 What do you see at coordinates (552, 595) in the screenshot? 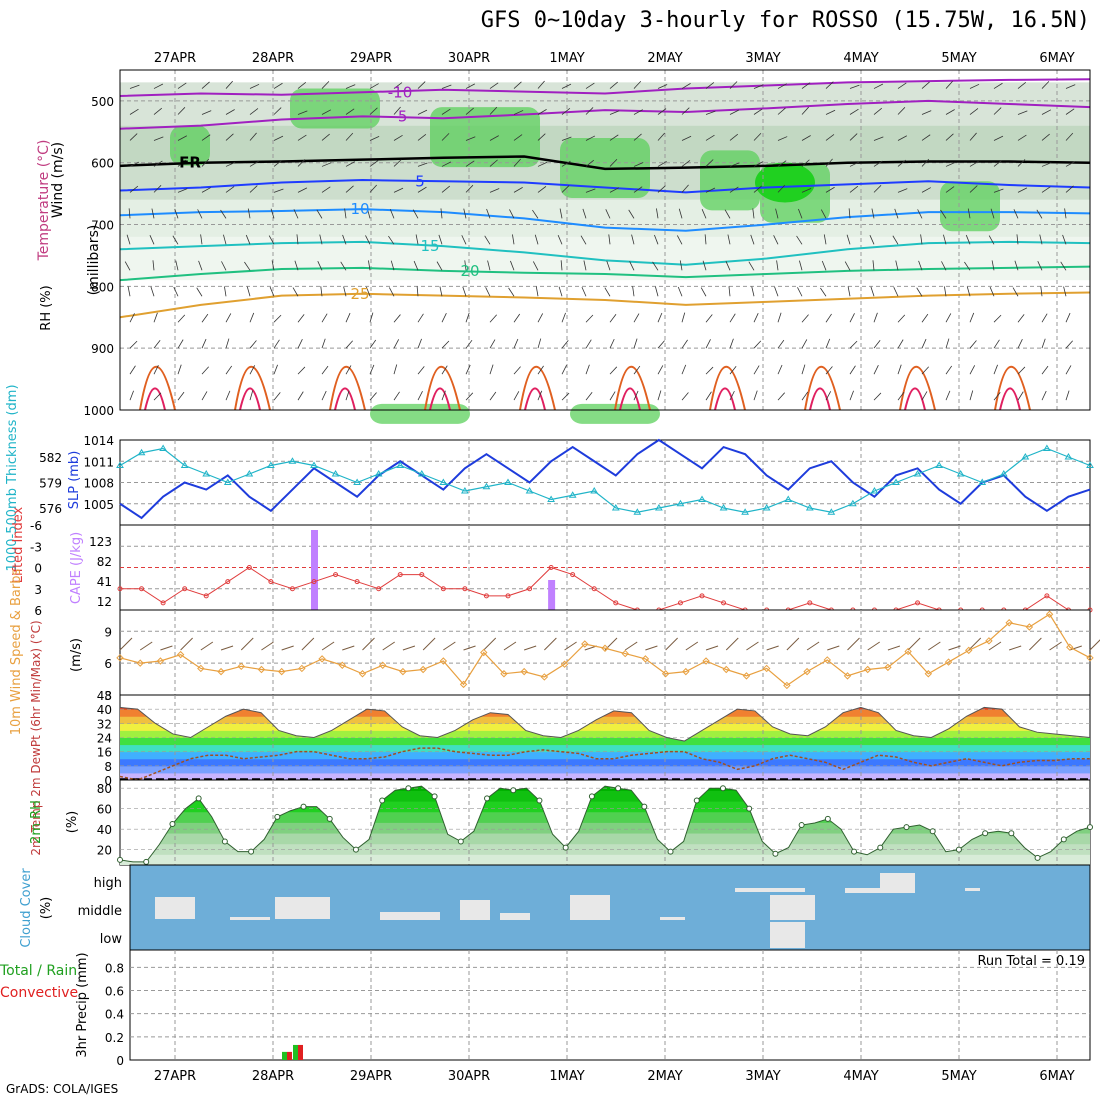
I see `cape-bar` at bounding box center [552, 595].